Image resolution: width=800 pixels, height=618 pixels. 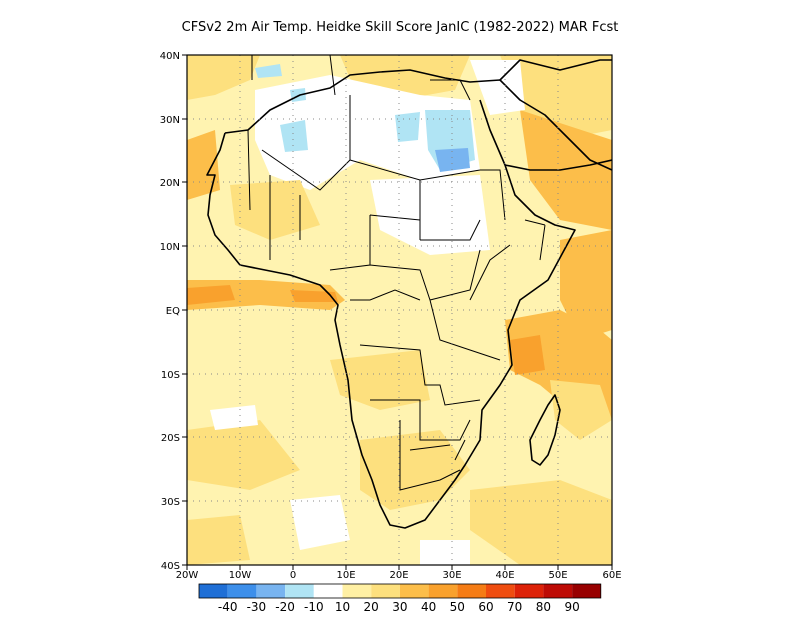 What do you see at coordinates (428, 607) in the screenshot?
I see `colorbar-label: 40` at bounding box center [428, 607].